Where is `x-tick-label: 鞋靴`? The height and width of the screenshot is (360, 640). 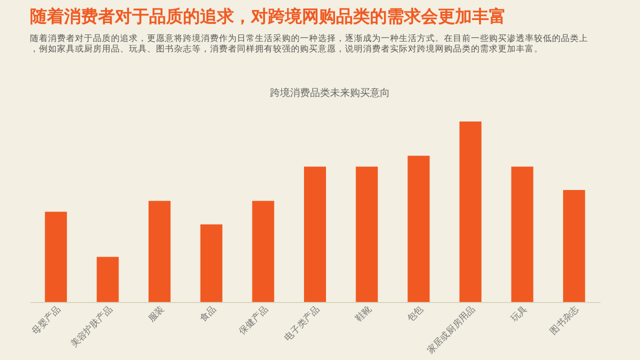
x-tick-label: 鞋靴 is located at coordinates (363, 314).